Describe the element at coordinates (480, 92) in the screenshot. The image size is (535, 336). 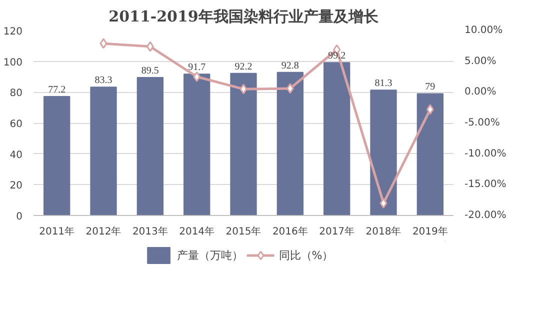
I see `y2-tick-label: 0.00%` at that location.